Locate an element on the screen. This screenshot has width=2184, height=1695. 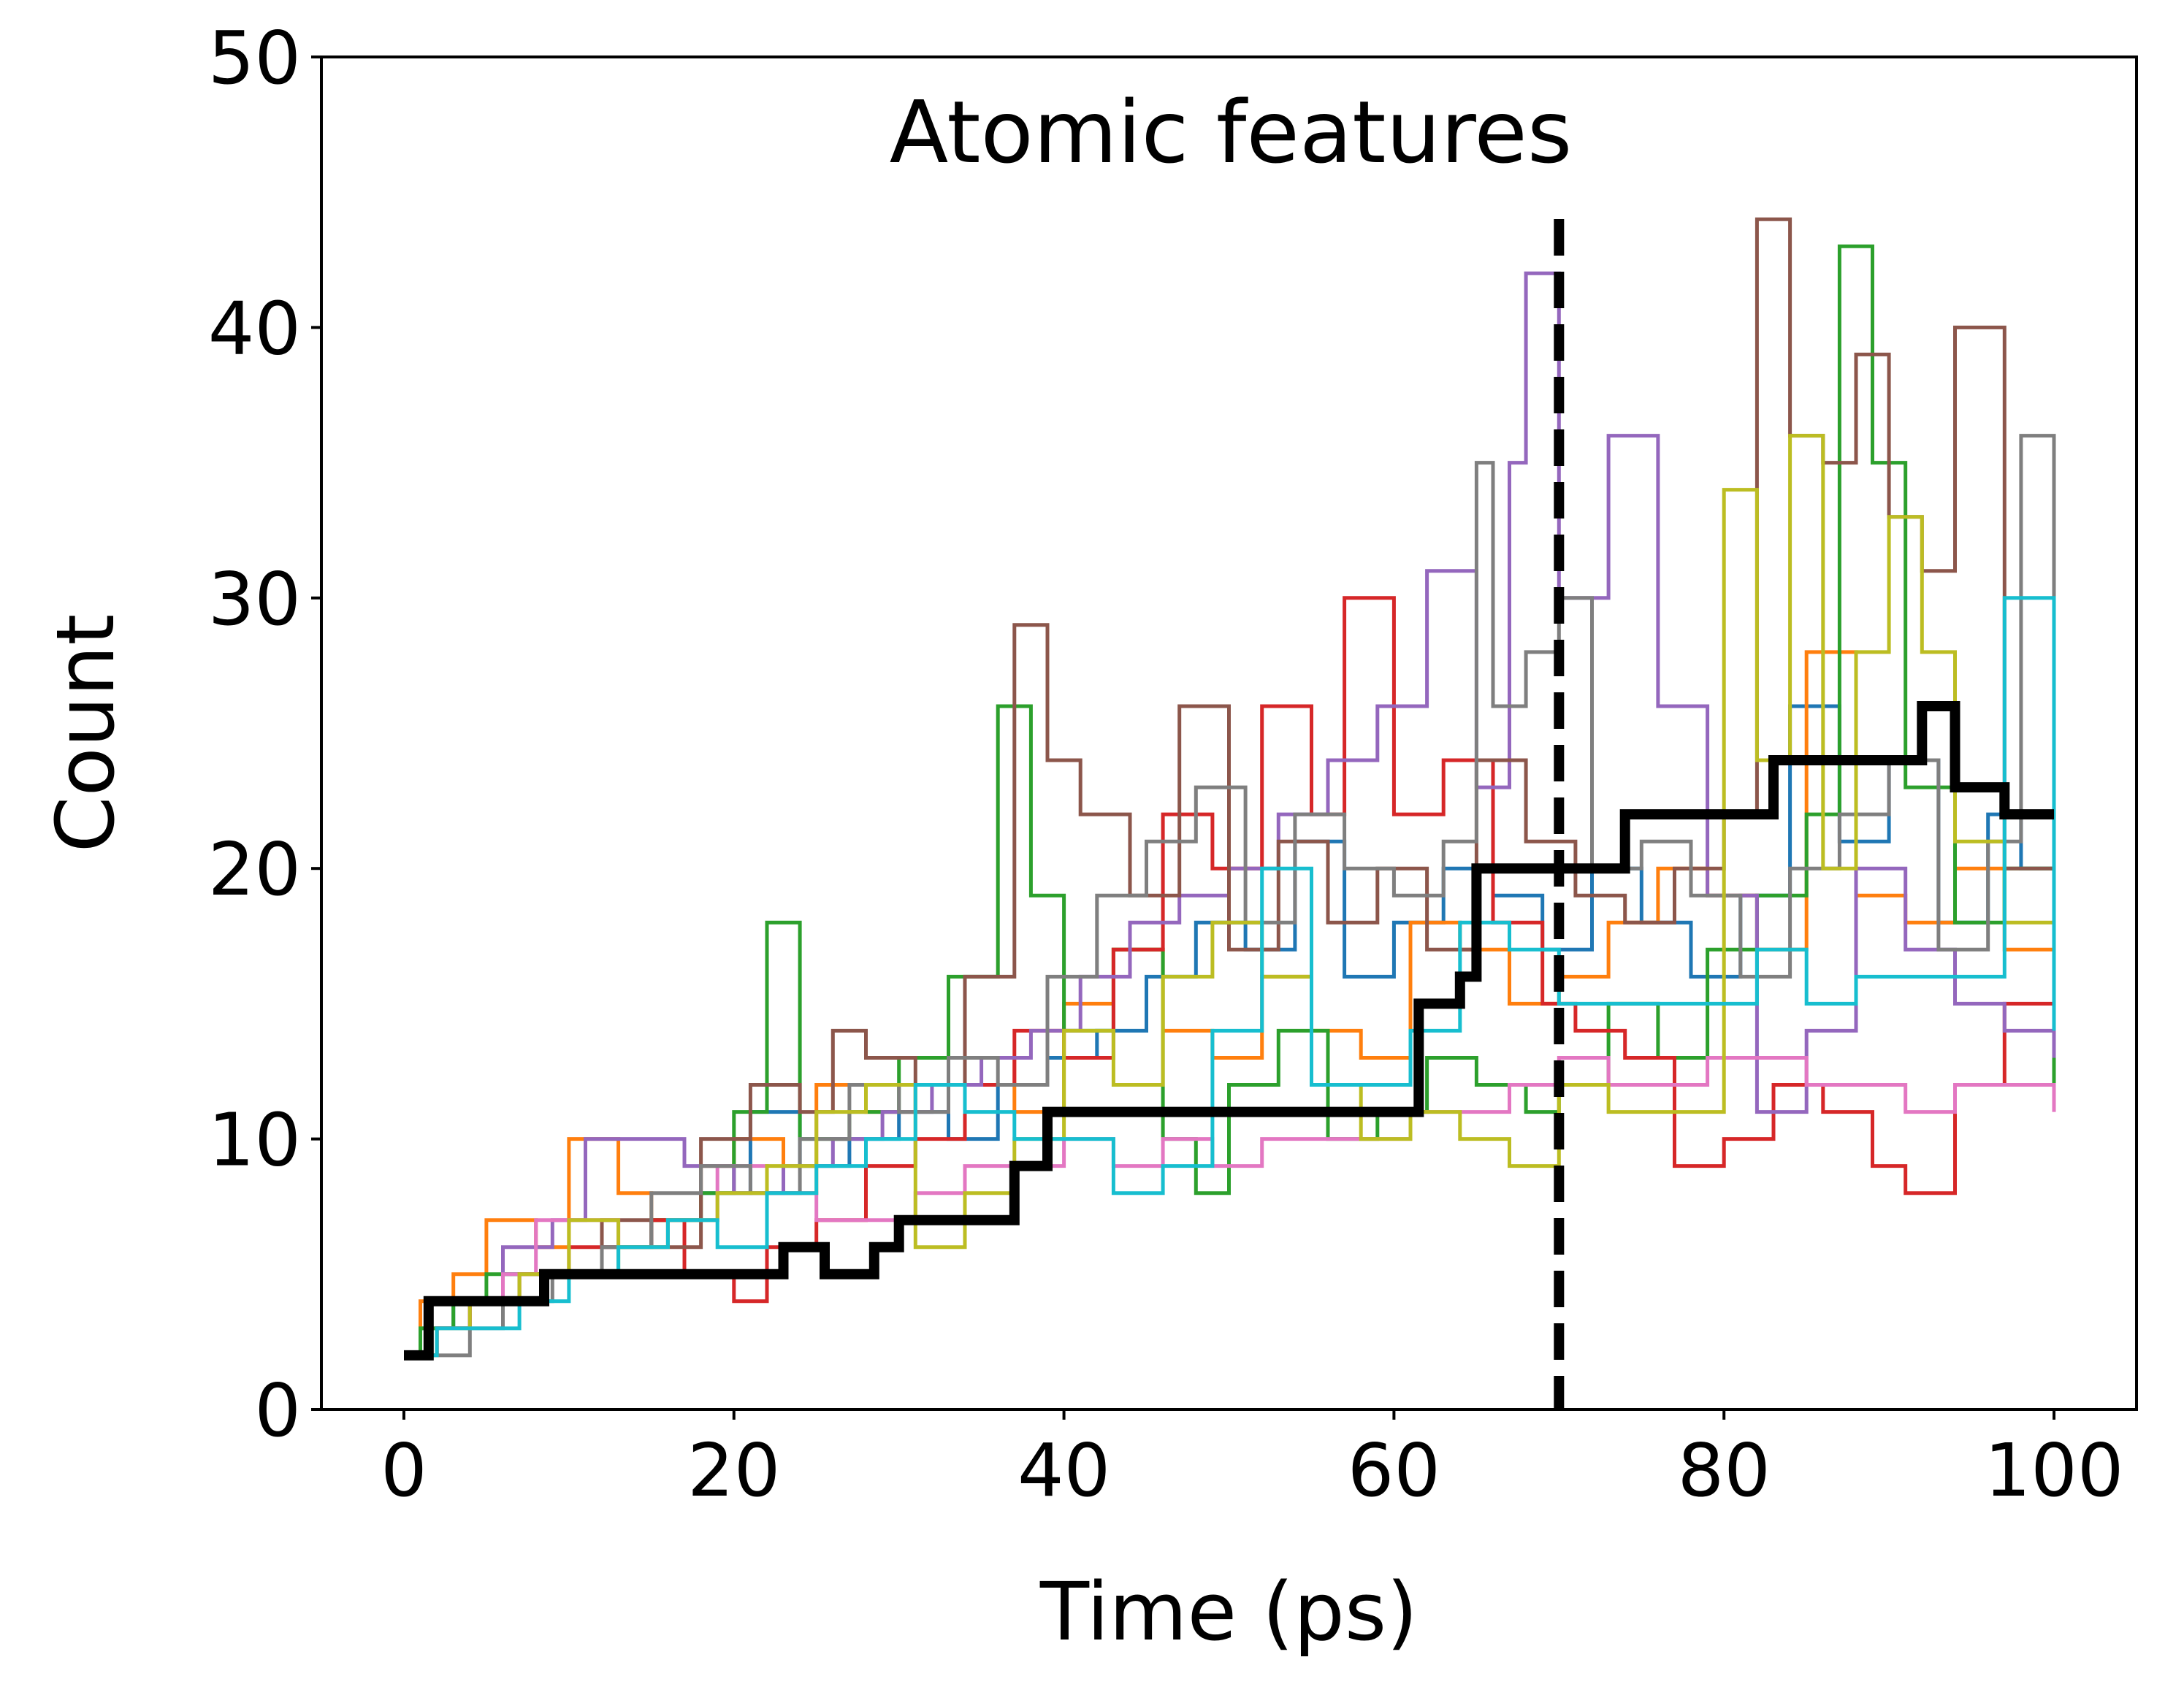
x-tick-label: 20 is located at coordinates (733, 1470).